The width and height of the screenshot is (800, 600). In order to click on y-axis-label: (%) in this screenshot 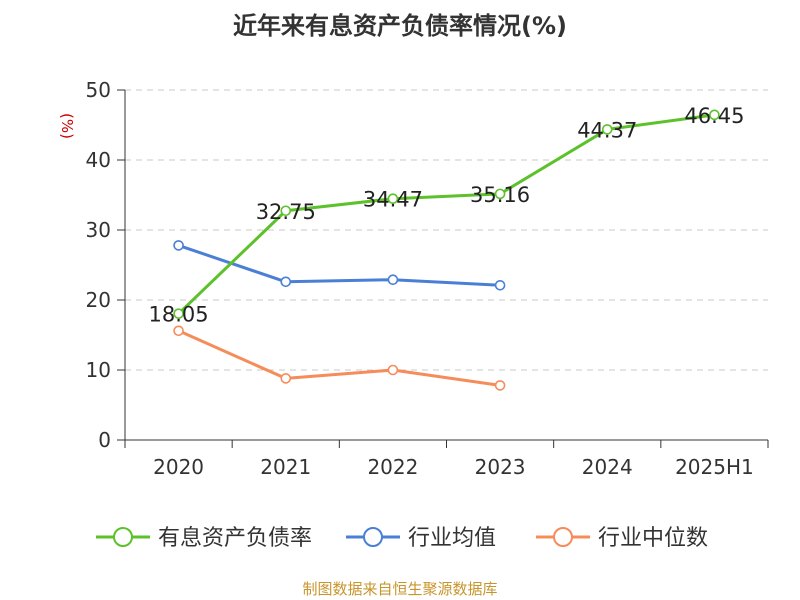, I will do `click(67, 126)`.